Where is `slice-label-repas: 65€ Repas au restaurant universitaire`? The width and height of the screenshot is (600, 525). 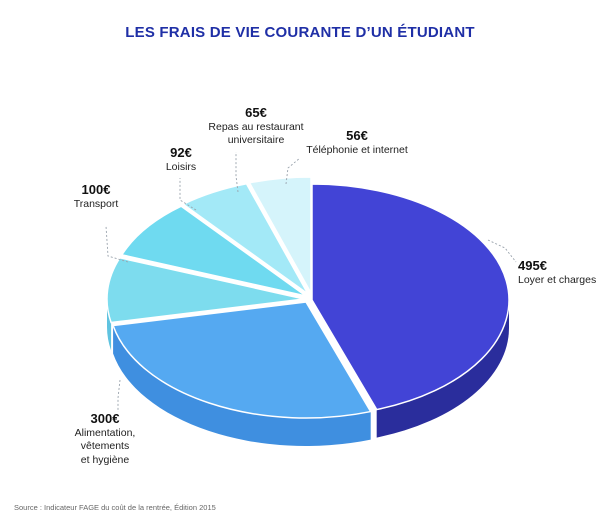 slice-label-repas: 65€ Repas au restaurant universitaire is located at coordinates (256, 126).